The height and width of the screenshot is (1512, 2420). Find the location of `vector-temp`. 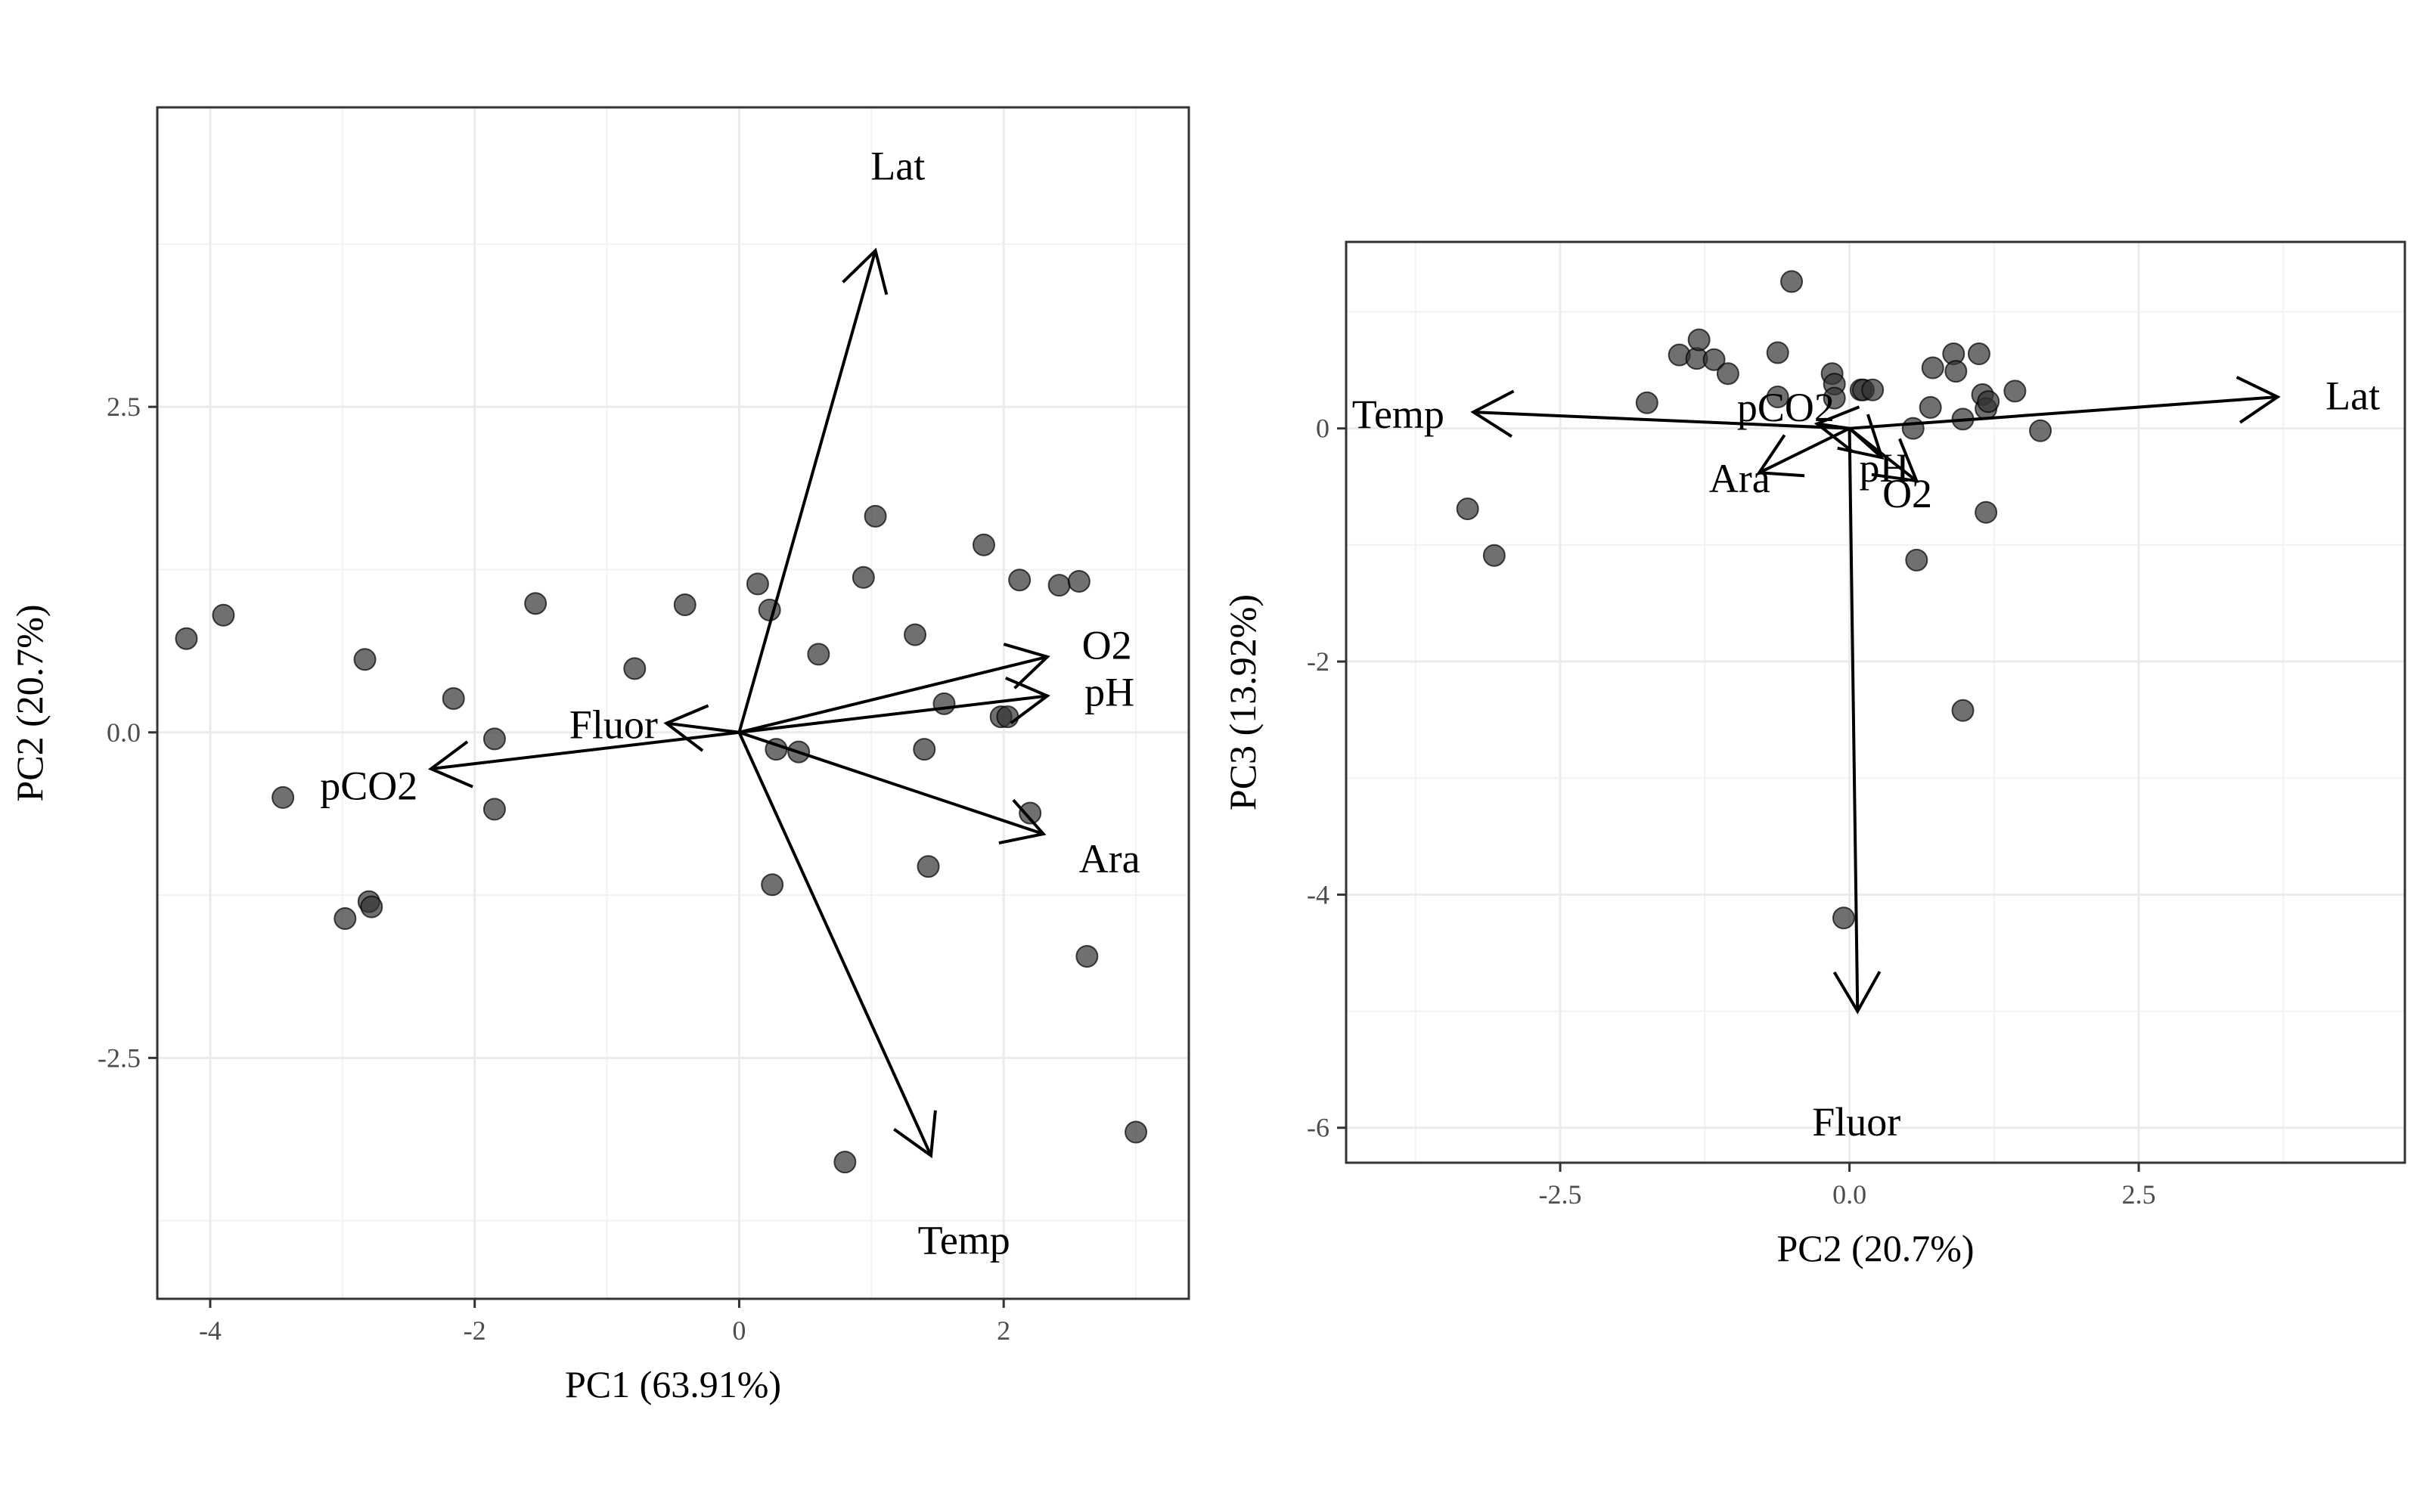

vector-temp is located at coordinates (835, 944).